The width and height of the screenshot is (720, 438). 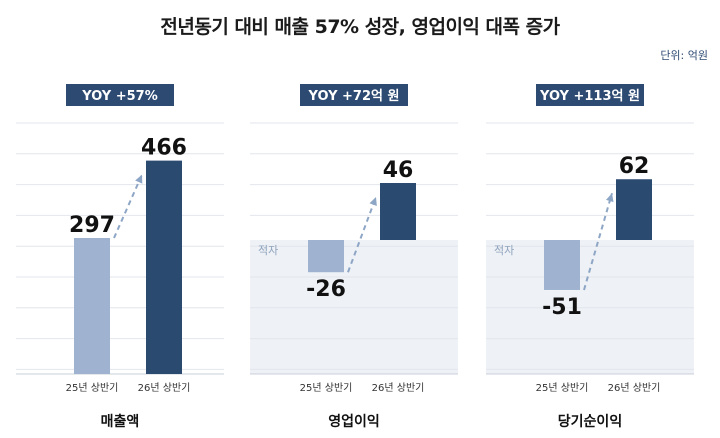 I want to click on chart-title: 전년동기 대비 매출 57% 성장, 영업이익 대폭 증가, so click(x=360, y=27).